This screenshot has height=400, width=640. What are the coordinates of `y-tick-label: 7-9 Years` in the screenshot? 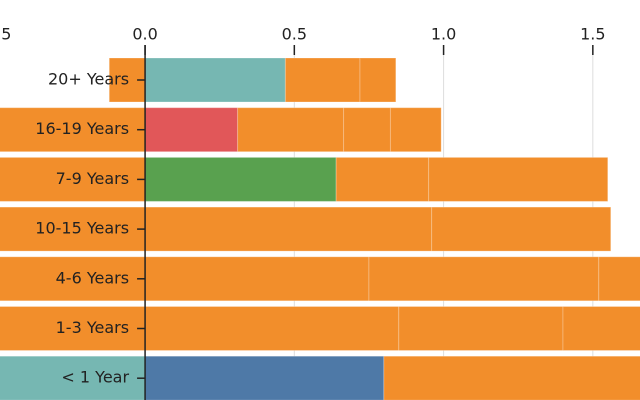 It's located at (92, 178).